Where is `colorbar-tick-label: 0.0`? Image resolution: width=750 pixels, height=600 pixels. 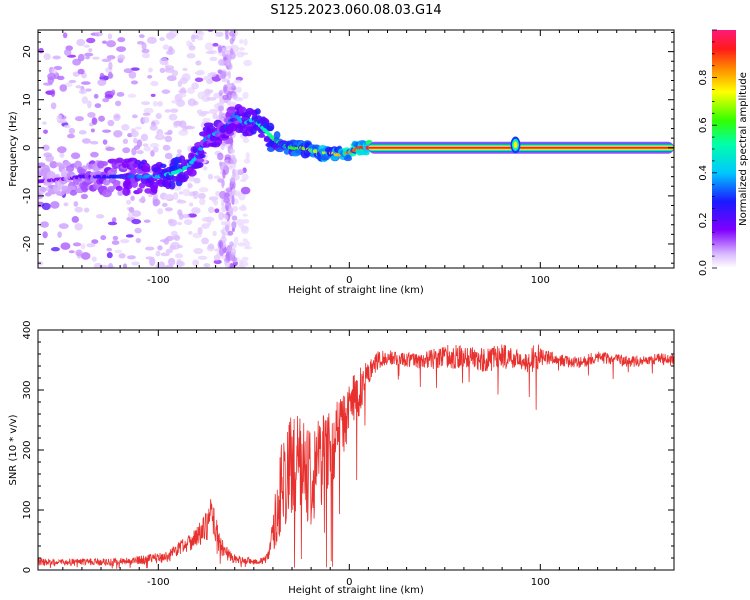 colorbar-tick-label: 0.0 is located at coordinates (703, 268).